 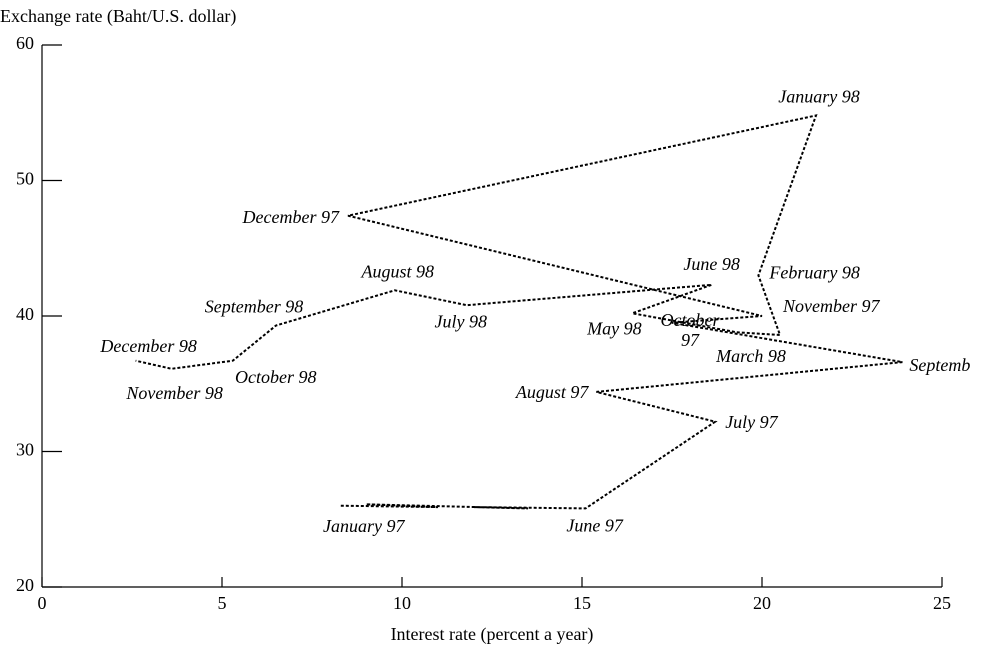 I want to click on point-label: December 97, so click(x=291, y=217).